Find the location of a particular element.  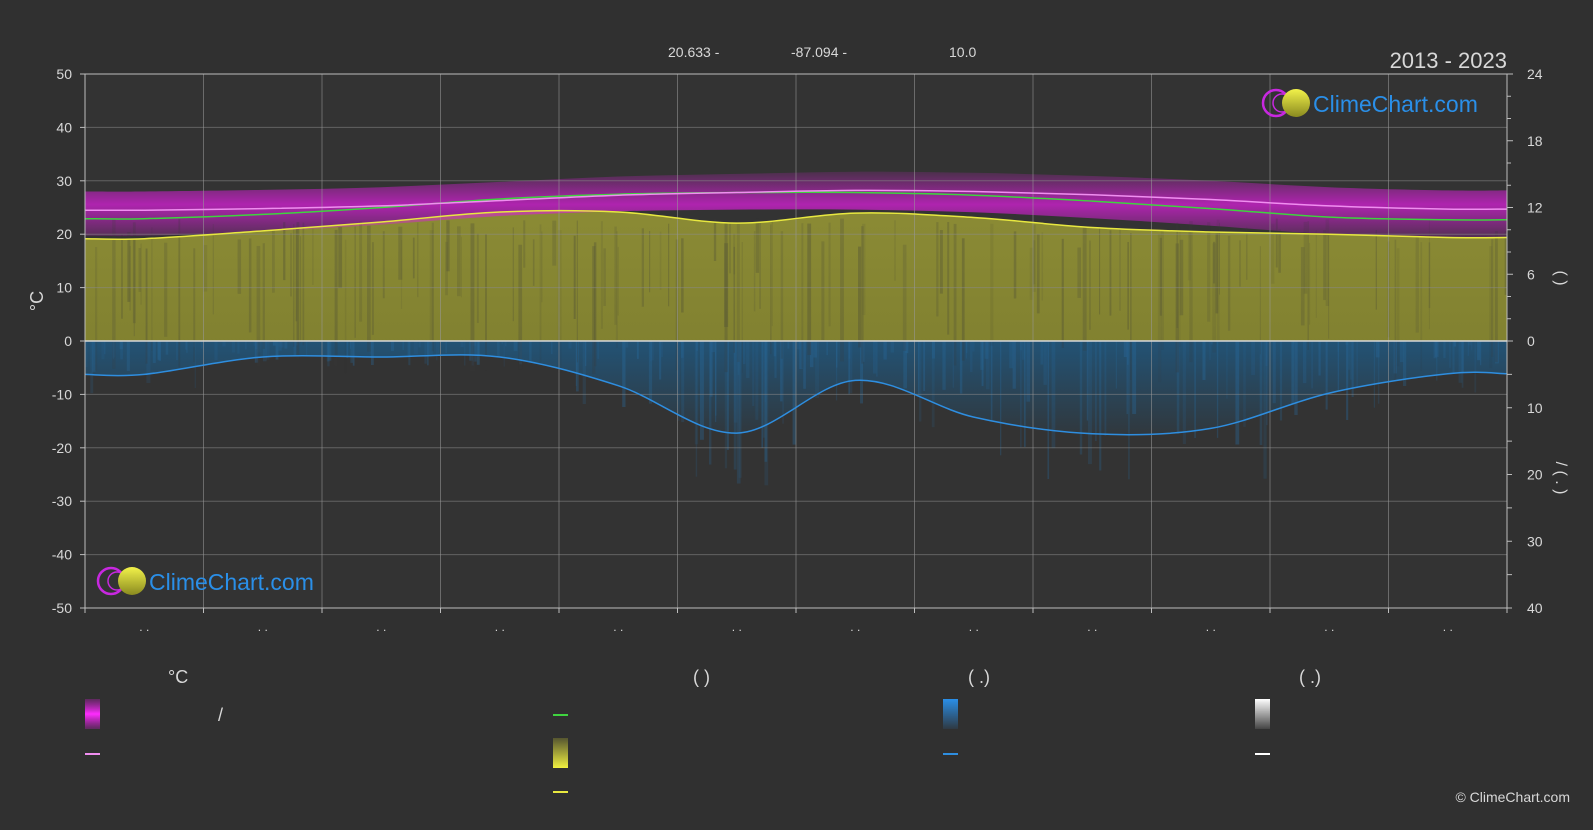

legend: °C / ( ) ( .) ( .) is located at coordinates (703, 729).